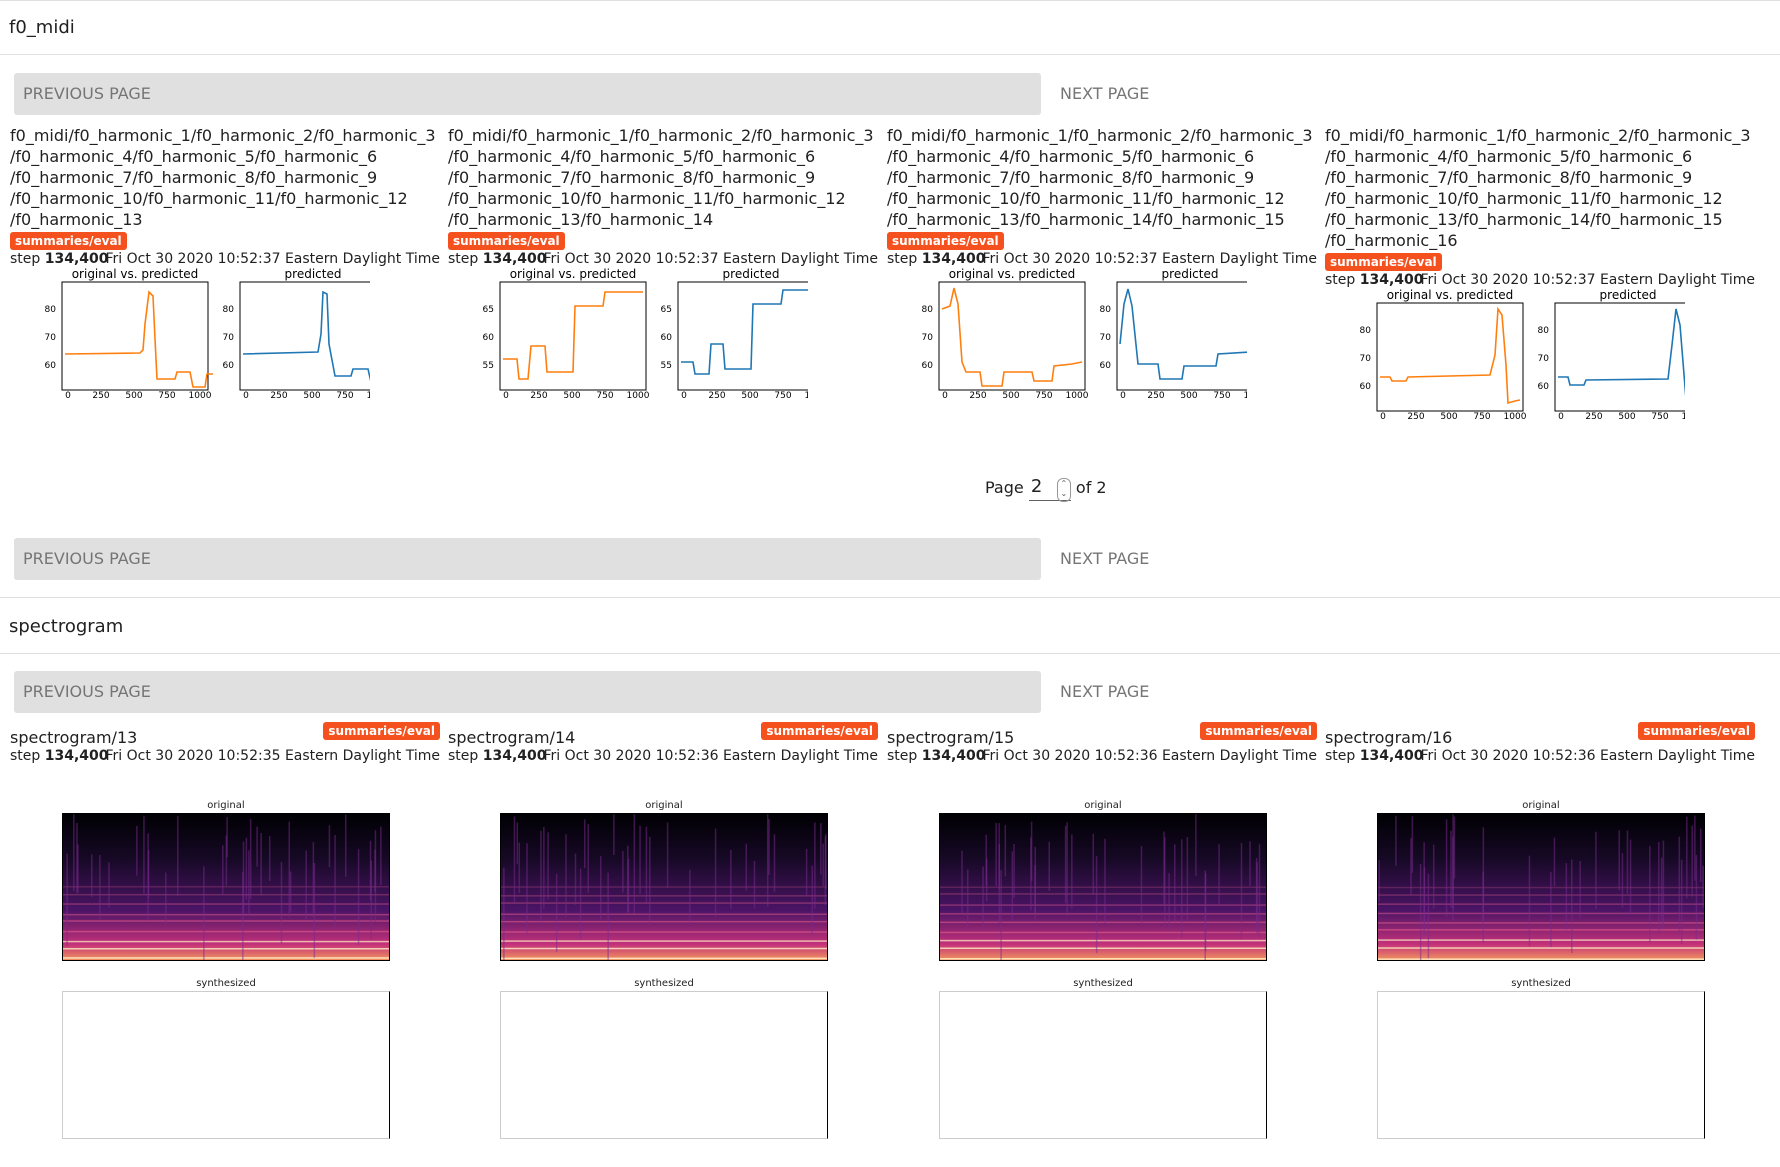  I want to click on pager-top-f0: PREVIOUS PAGE NEXT PAGE, so click(889, 94).